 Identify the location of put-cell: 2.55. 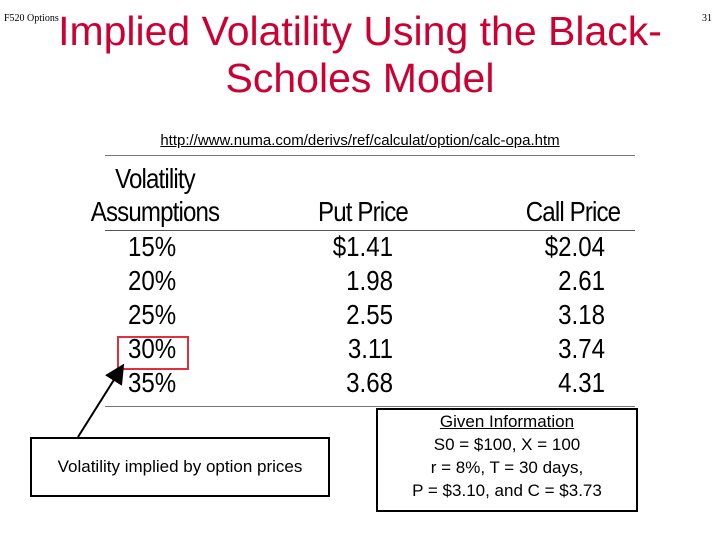
(369, 314).